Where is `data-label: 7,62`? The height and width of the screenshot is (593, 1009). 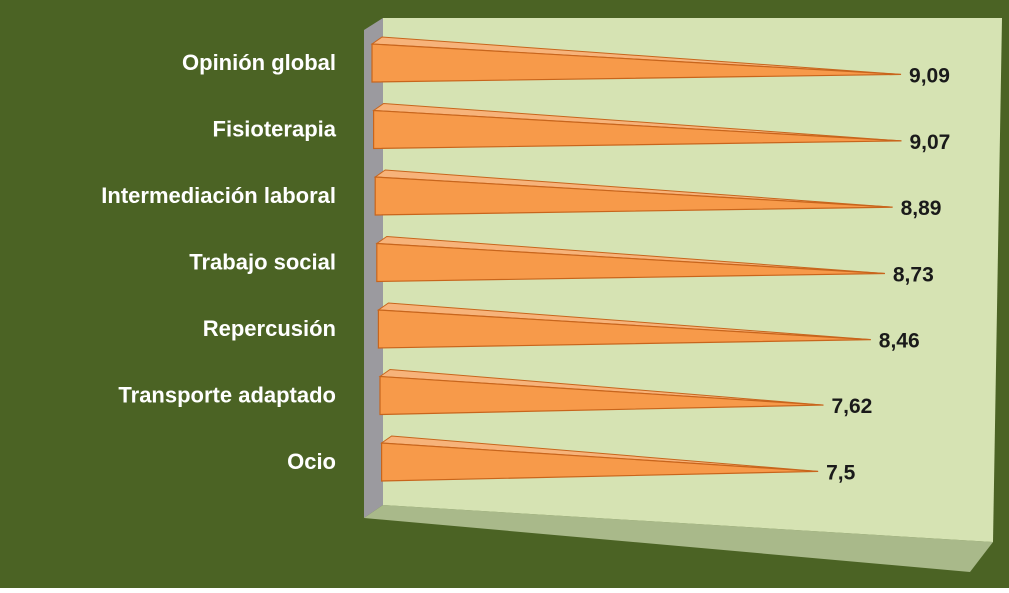 data-label: 7,62 is located at coordinates (851, 406).